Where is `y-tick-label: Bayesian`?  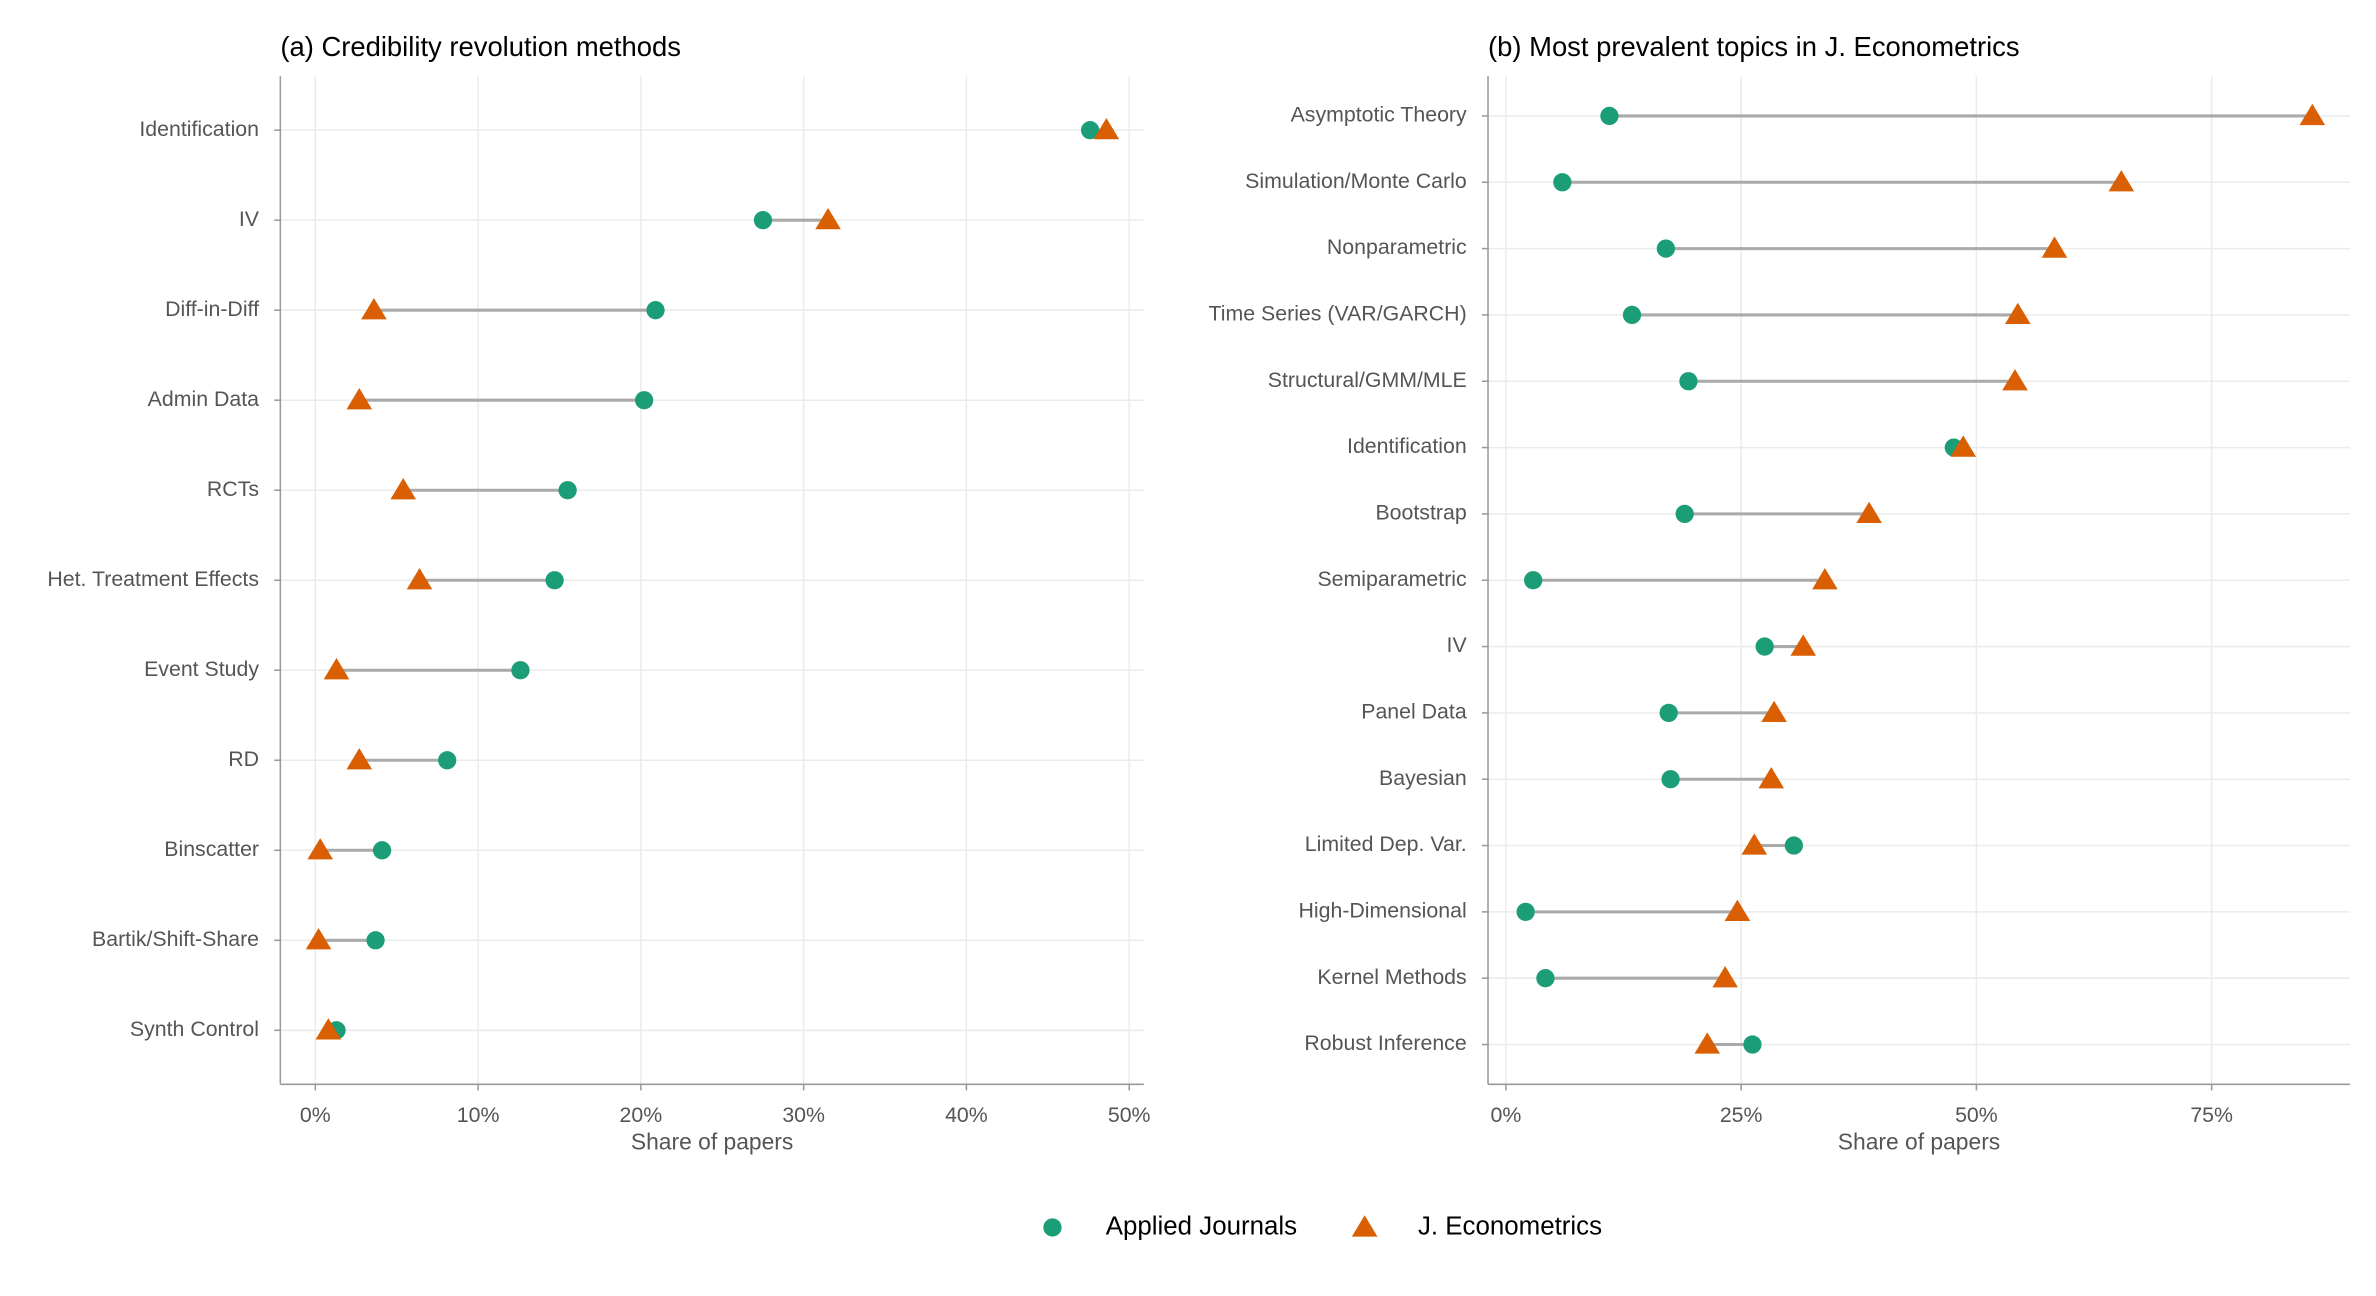
y-tick-label: Bayesian is located at coordinates (1423, 778).